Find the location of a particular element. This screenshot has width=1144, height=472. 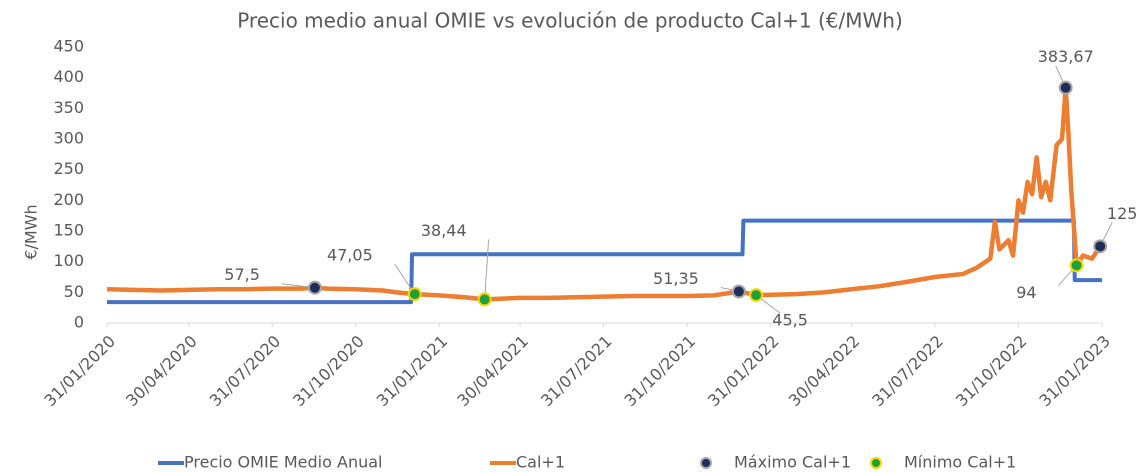

x-tick-label: 31/01/2021 is located at coordinates (412, 371).